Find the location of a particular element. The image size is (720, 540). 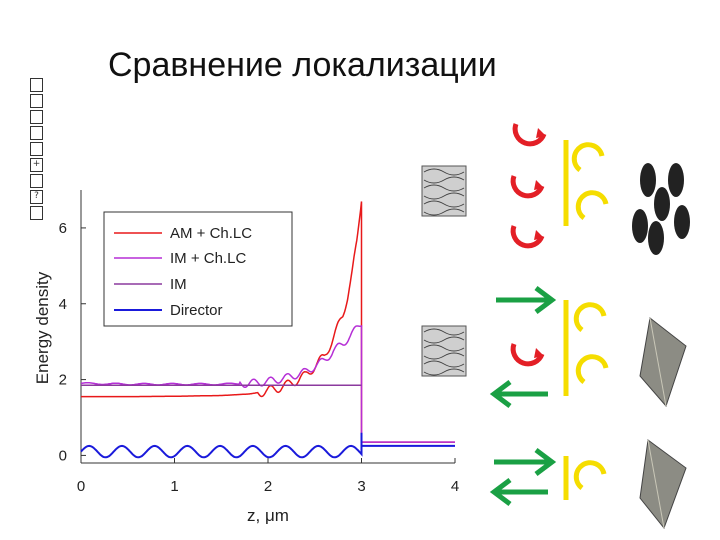

x-tick-label: 0 is located at coordinates (81, 486).